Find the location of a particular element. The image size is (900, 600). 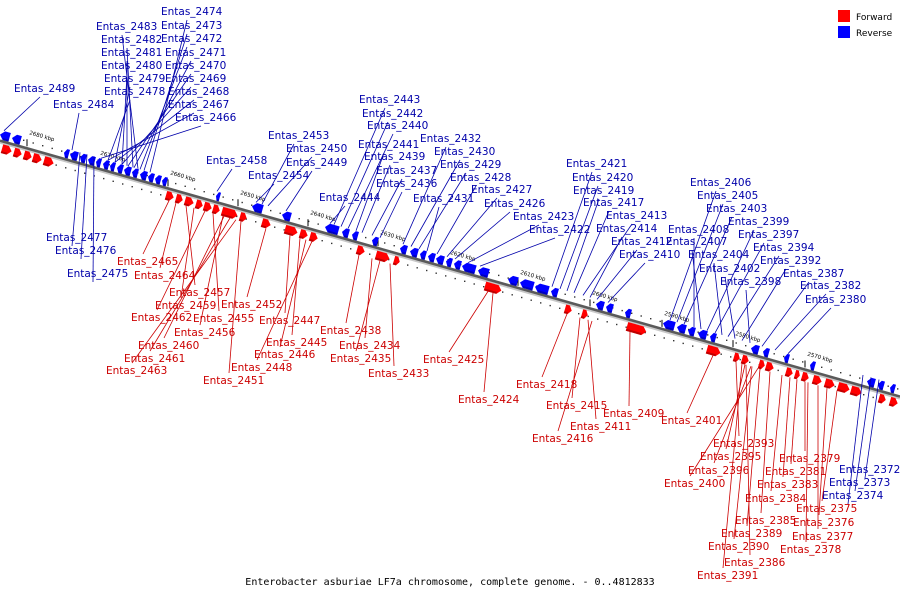

gene-label: Entas_2464 is located at coordinates (165, 276).